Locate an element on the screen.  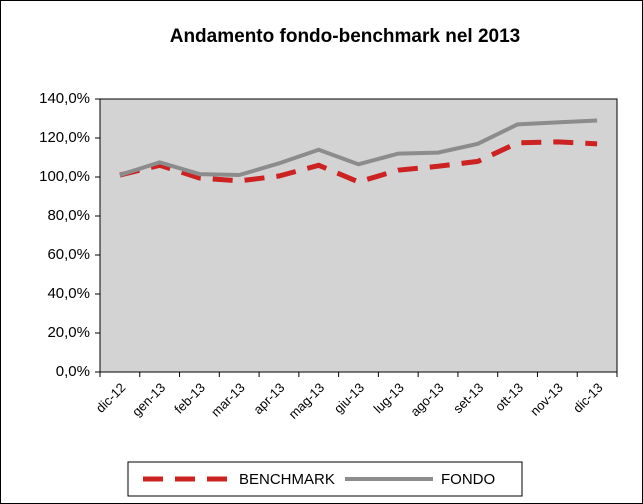
y-tick-label: 40,0% is located at coordinates (68, 293).